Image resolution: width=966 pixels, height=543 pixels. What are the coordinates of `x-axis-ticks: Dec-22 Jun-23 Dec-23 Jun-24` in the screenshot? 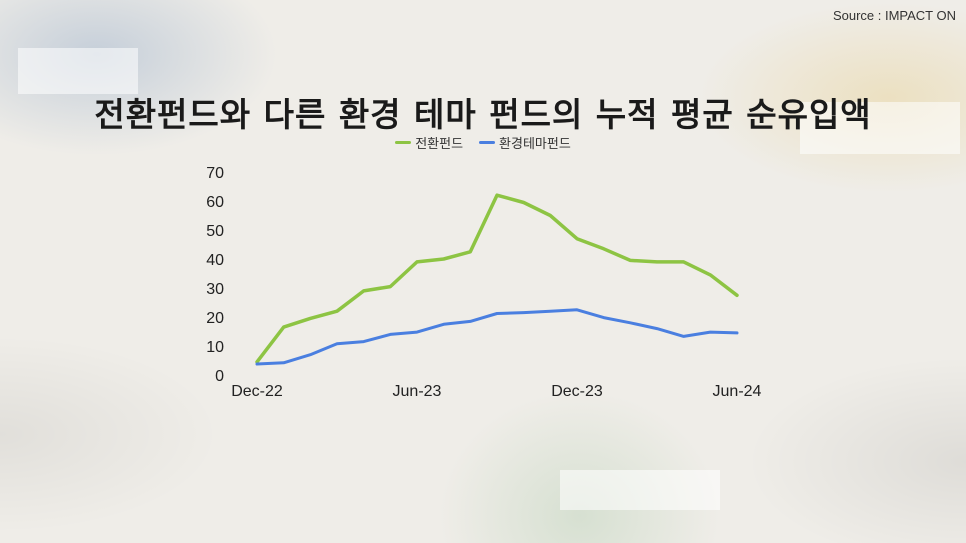 It's located at (496, 391).